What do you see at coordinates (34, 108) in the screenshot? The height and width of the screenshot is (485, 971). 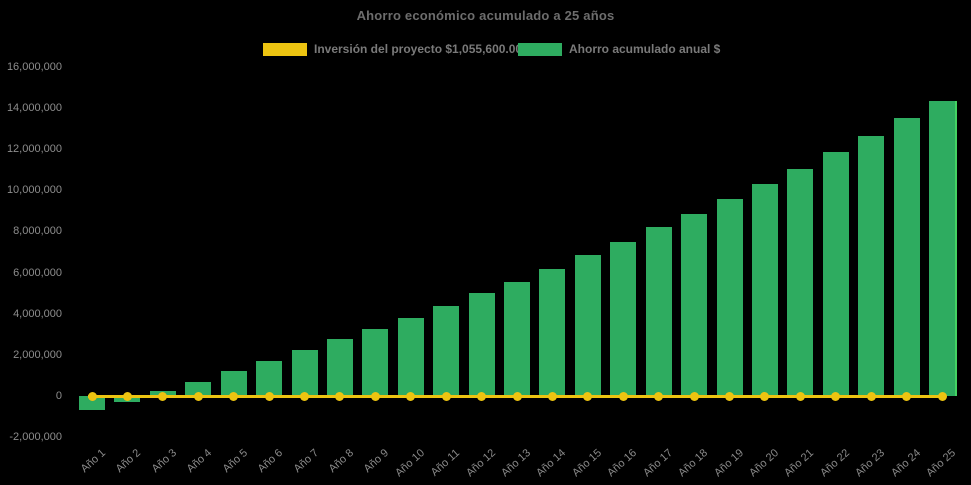 I see `y-tick-label: 14,000,000` at bounding box center [34, 108].